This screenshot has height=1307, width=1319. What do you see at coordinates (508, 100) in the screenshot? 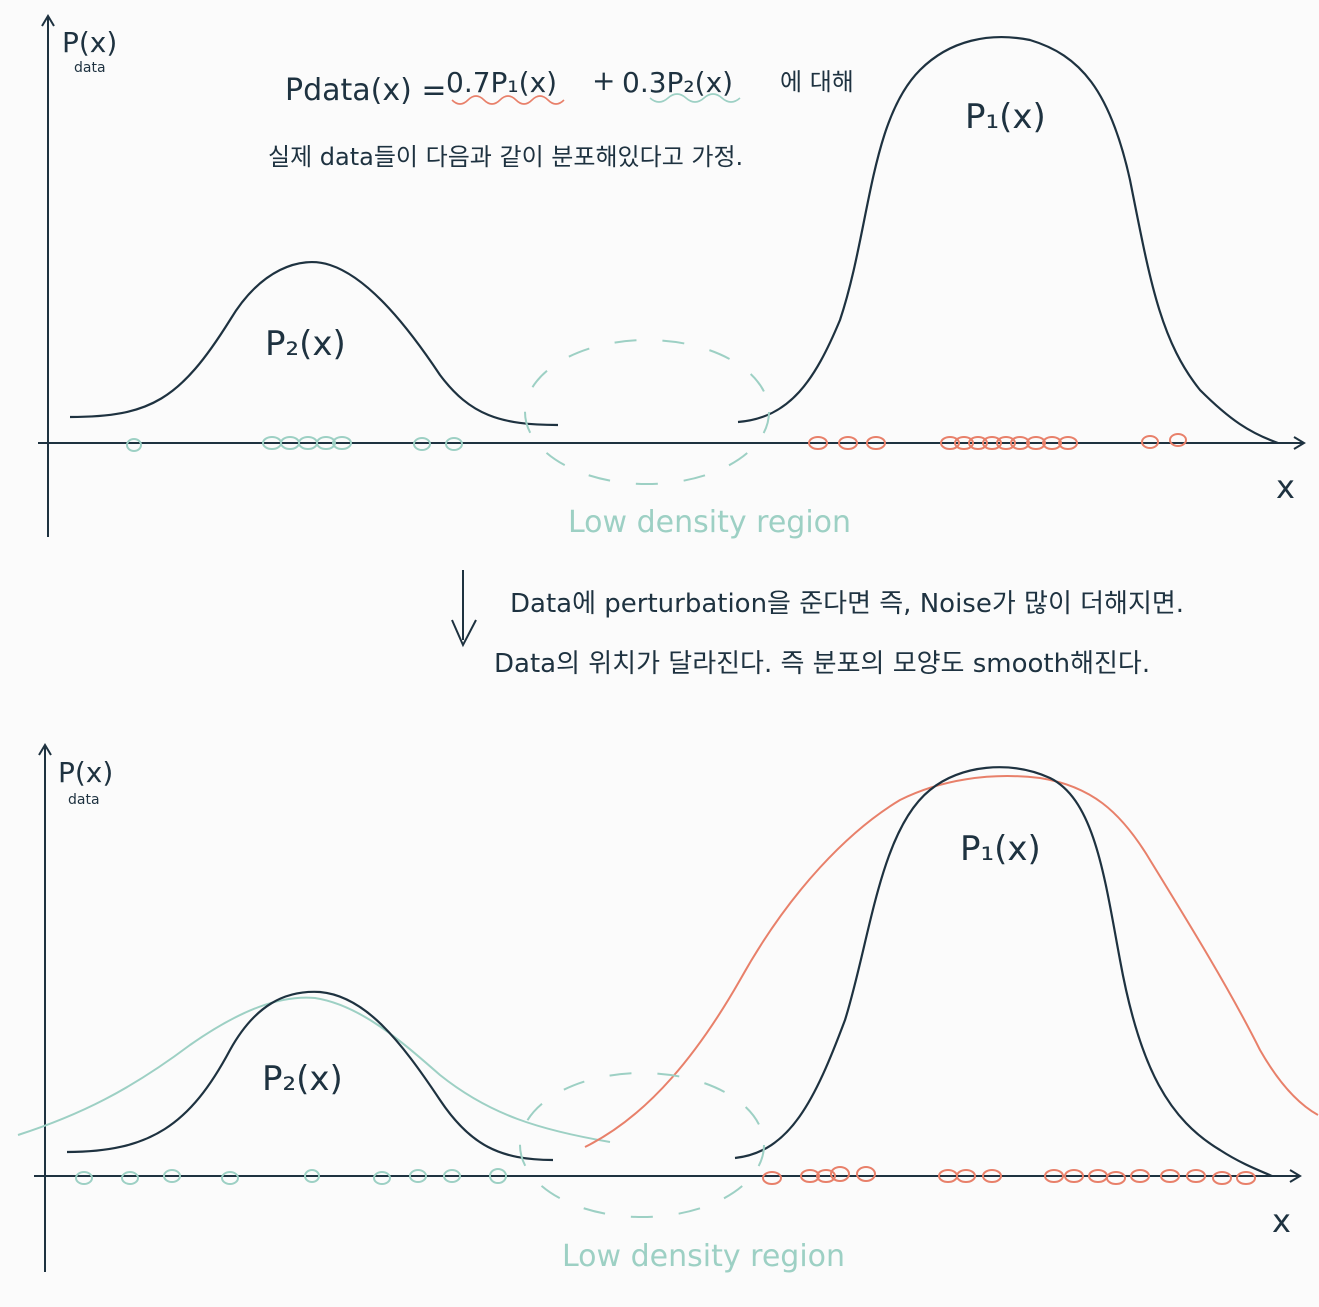
I see `term1-underline` at bounding box center [508, 100].